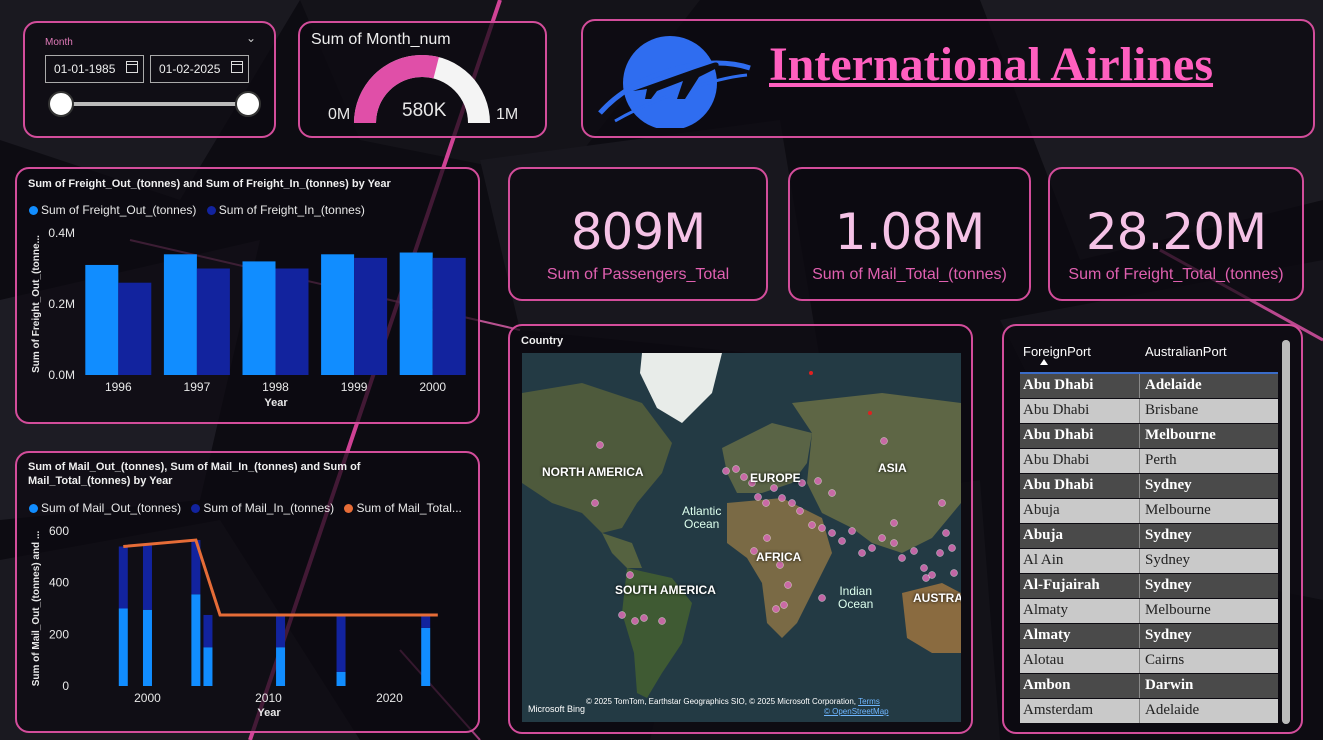  I want to click on chevron-down-icon: ⌄, so click(250, 38).